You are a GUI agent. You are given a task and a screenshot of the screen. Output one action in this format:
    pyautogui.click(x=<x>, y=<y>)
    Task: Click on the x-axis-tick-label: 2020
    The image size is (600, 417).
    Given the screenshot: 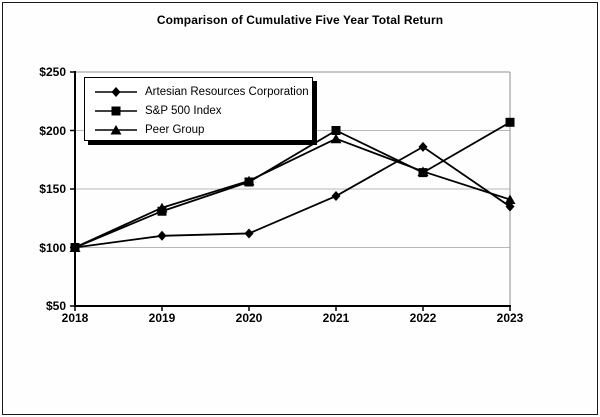 What is the action you would take?
    pyautogui.click(x=249, y=318)
    